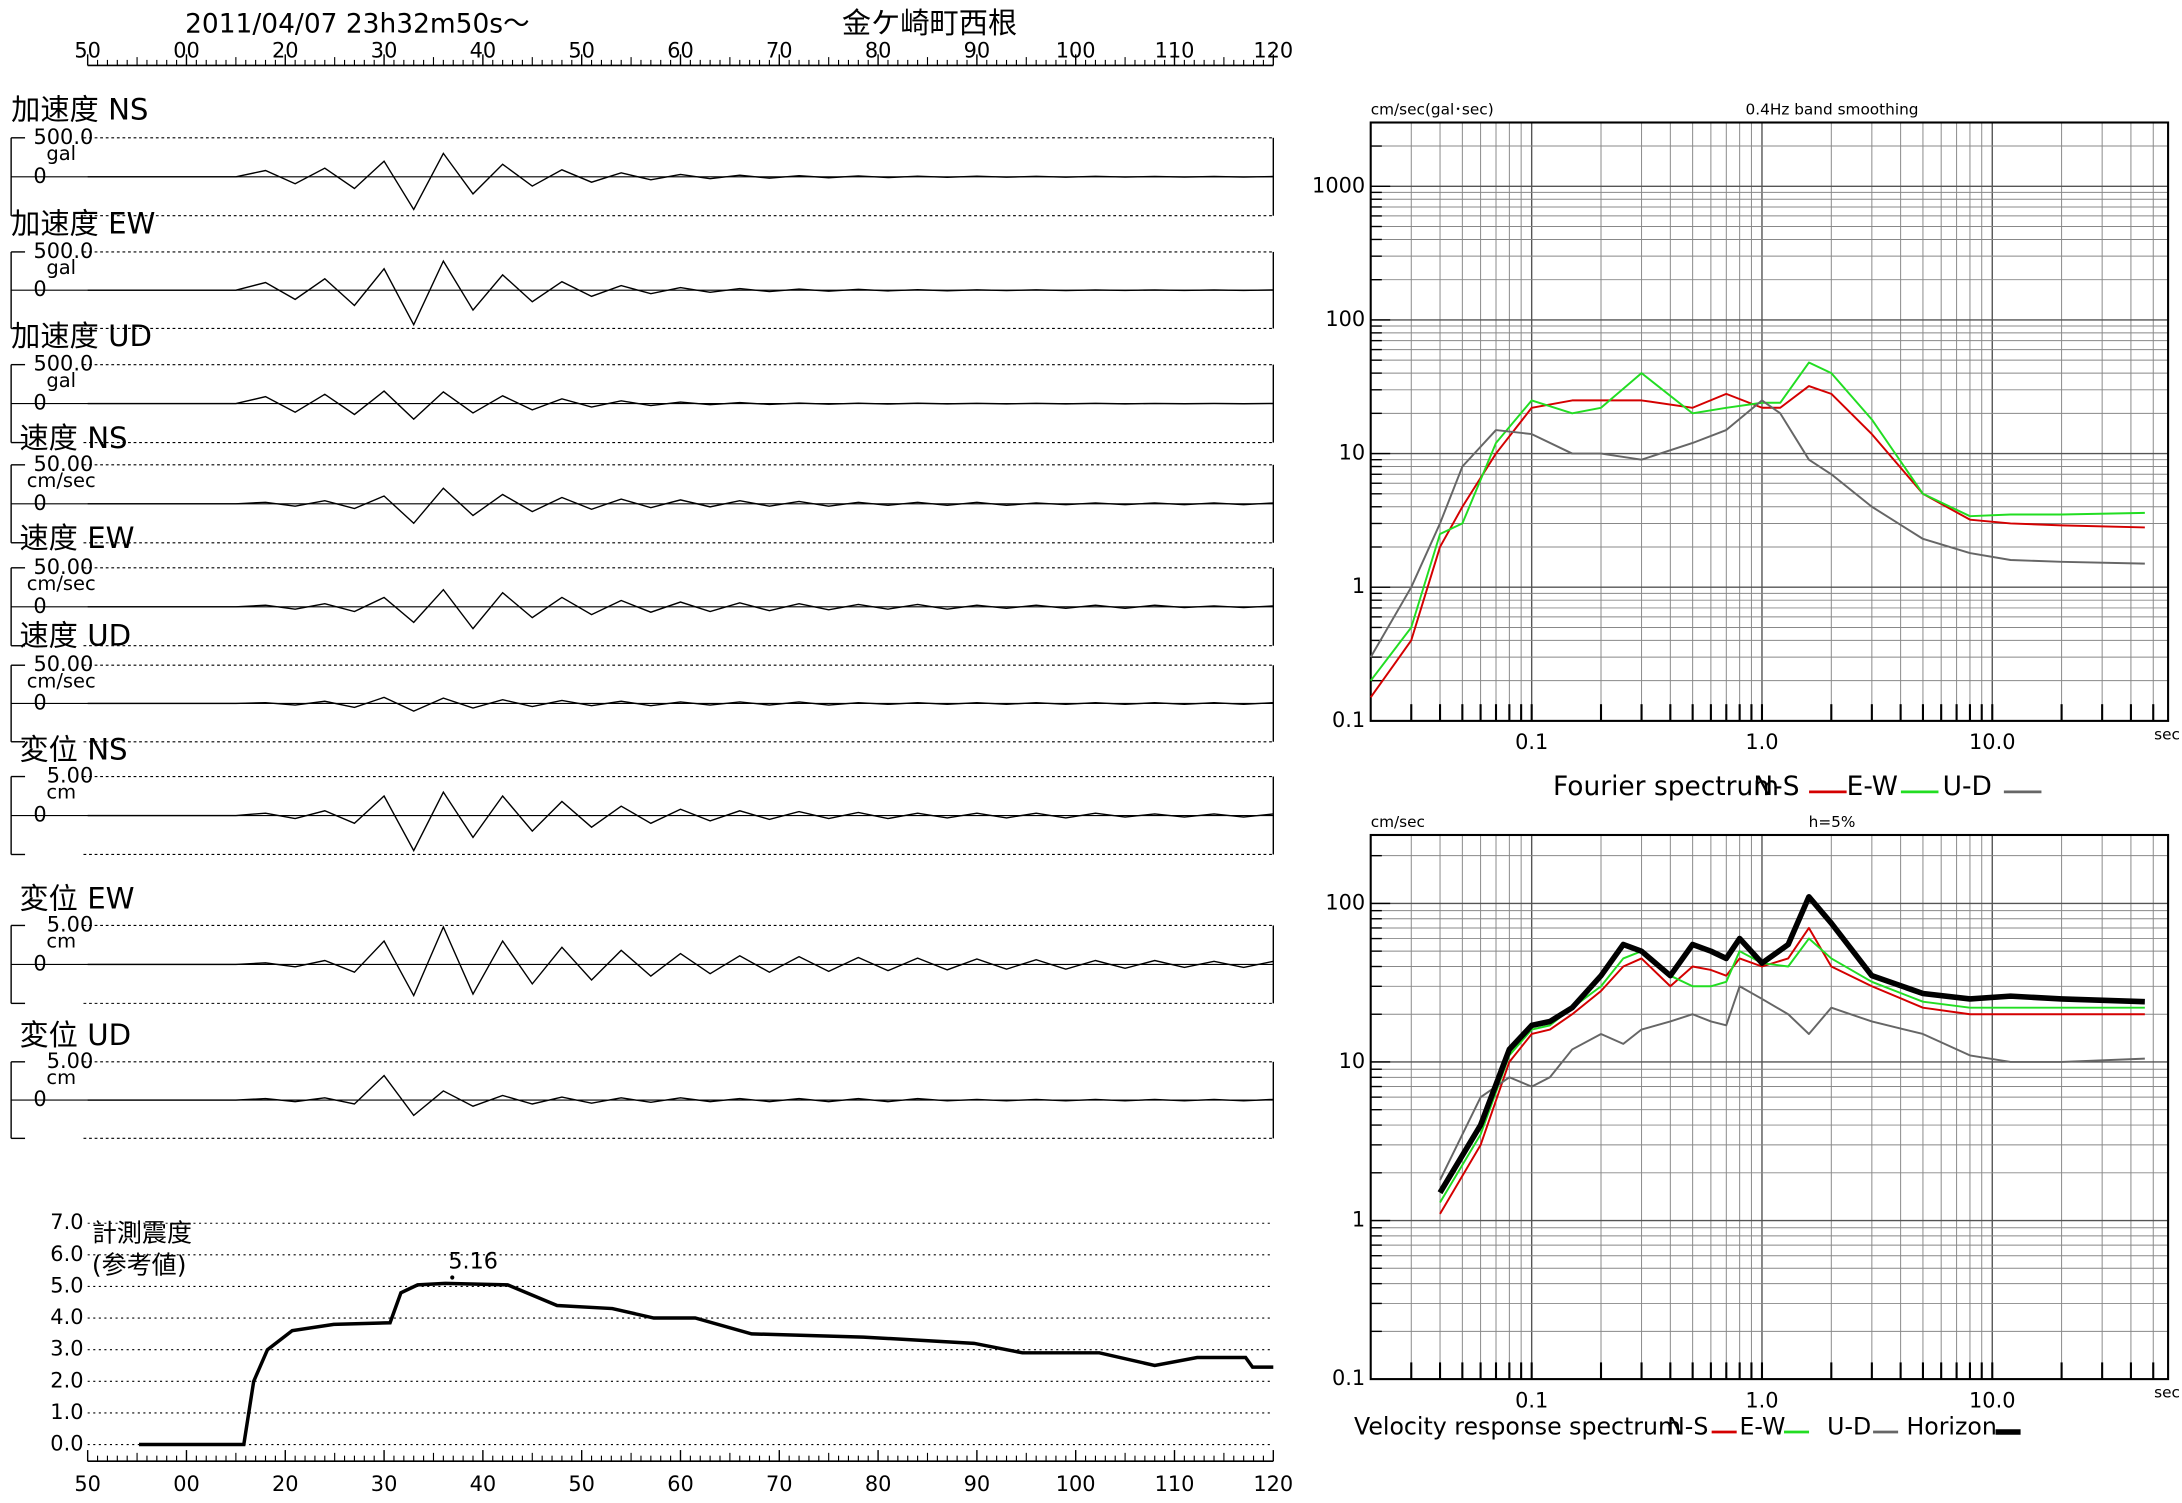  What do you see at coordinates (66, 1285) in the screenshot?
I see `y-tick-label: 5.0` at bounding box center [66, 1285].